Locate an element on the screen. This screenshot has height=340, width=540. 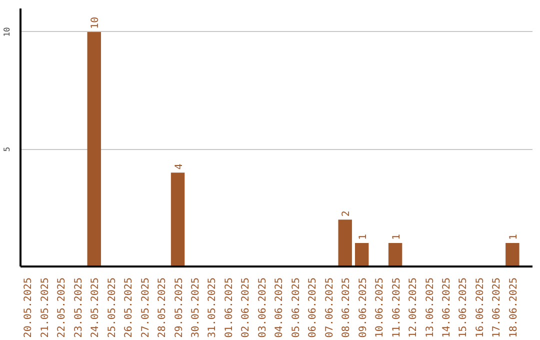
x-tick-label: 28.05.2025 is located at coordinates (162, 307).